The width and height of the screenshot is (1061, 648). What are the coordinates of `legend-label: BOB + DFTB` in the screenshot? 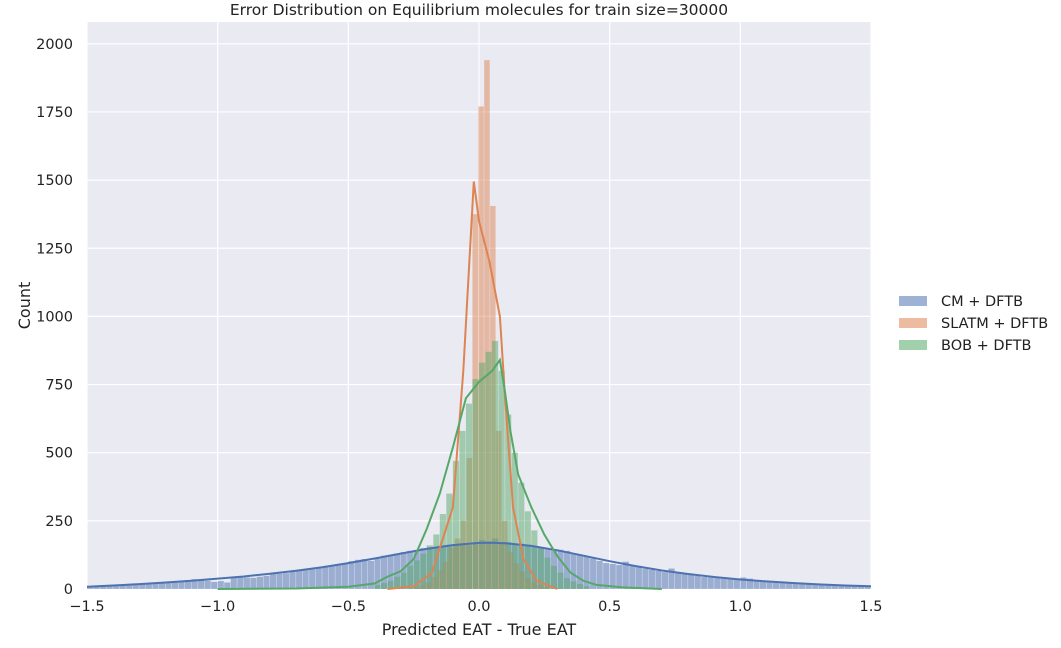 It's located at (986, 346).